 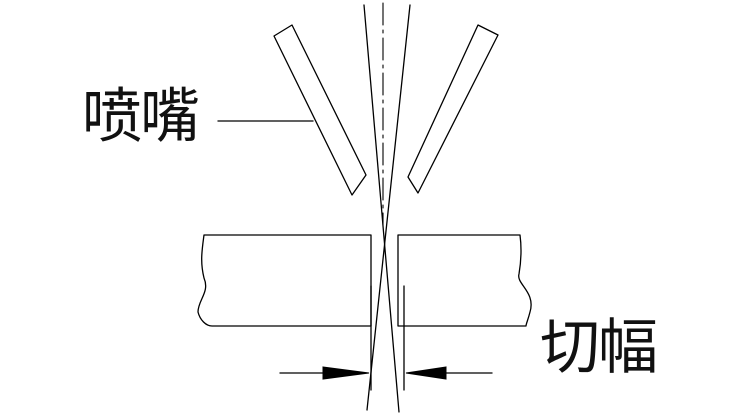 I want to click on nozzle-right-wall, so click(x=453, y=109).